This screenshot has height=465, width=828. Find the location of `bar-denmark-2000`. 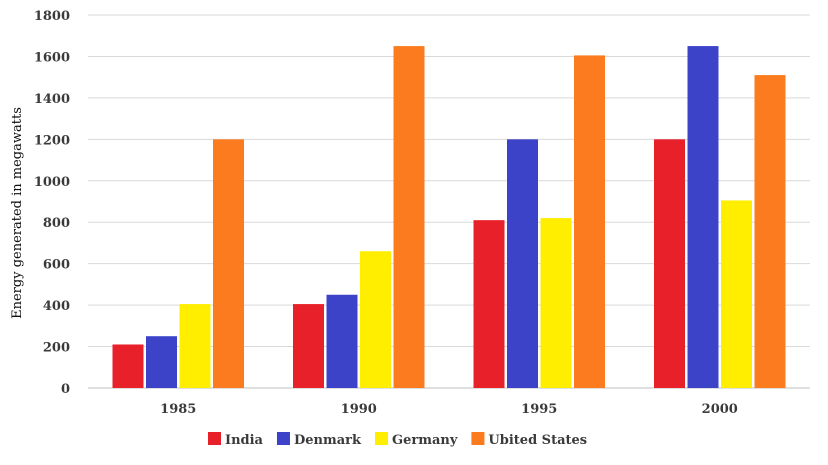

bar-denmark-2000 is located at coordinates (703, 217).